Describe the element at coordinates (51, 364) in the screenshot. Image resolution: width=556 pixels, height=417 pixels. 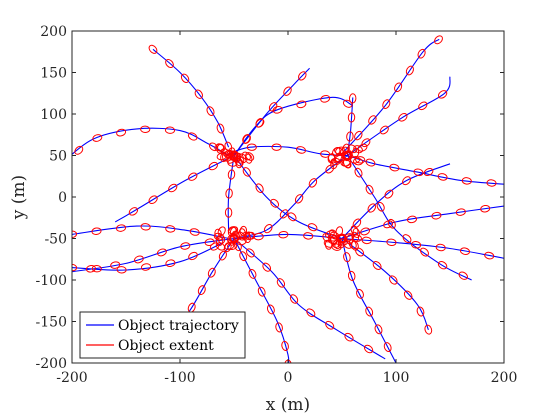
I see `y-tick-label: -200` at that location.